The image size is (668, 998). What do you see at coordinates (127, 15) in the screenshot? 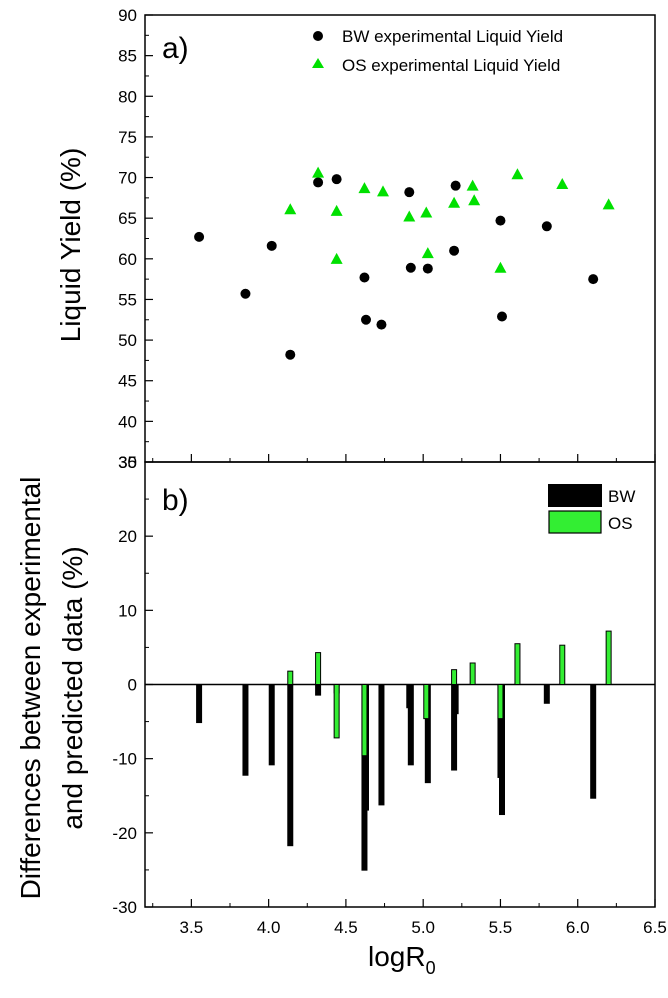
I see `y-tick-label-a: 90` at bounding box center [127, 15].